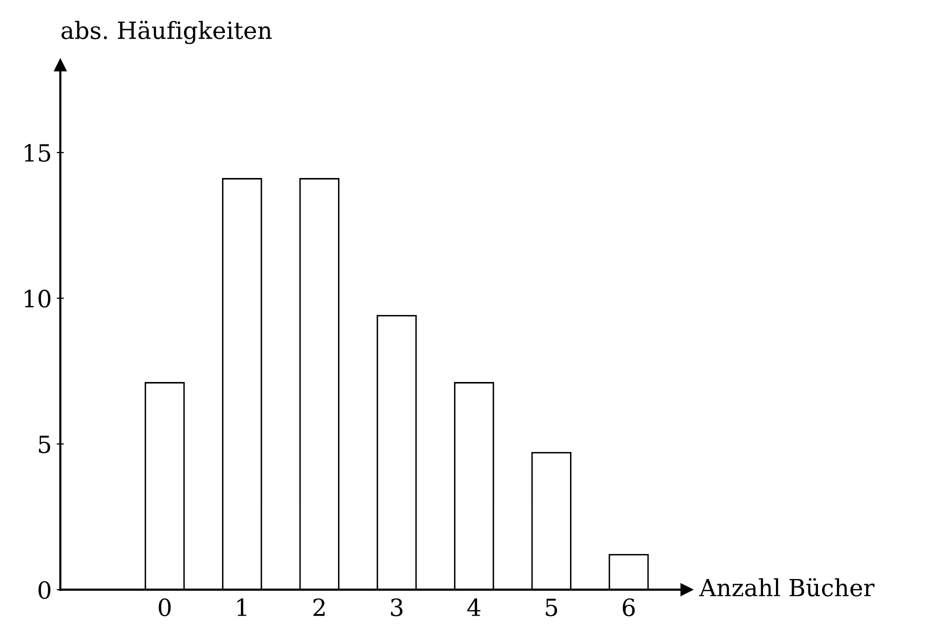 This screenshot has width=928, height=632. What do you see at coordinates (166, 32) in the screenshot?
I see `y-axis-title: abs. Häufigkeiten` at bounding box center [166, 32].